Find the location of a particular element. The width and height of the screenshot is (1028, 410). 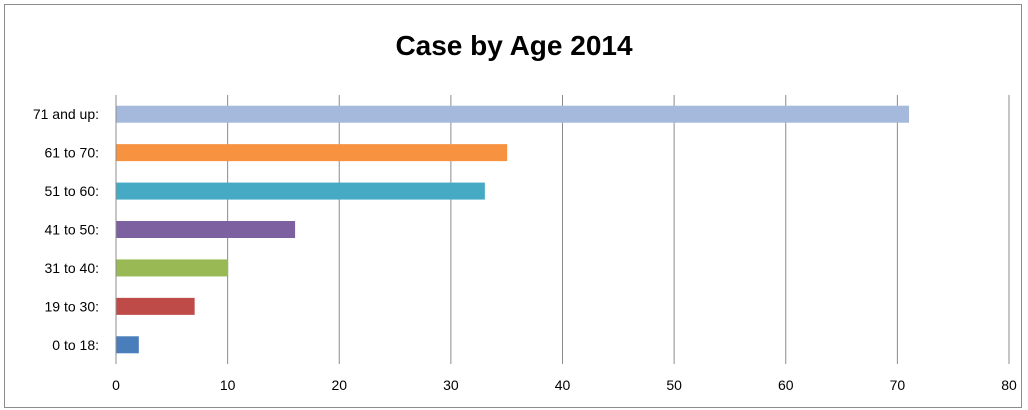

category-label: 71 and up: is located at coordinates (66, 114).